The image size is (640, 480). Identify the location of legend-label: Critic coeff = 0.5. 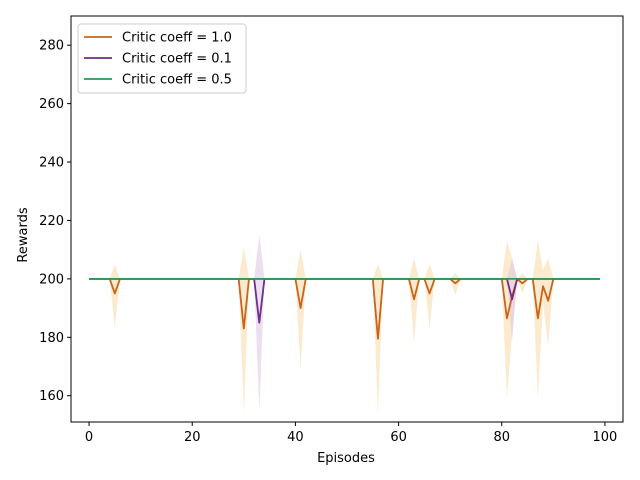
(177, 80).